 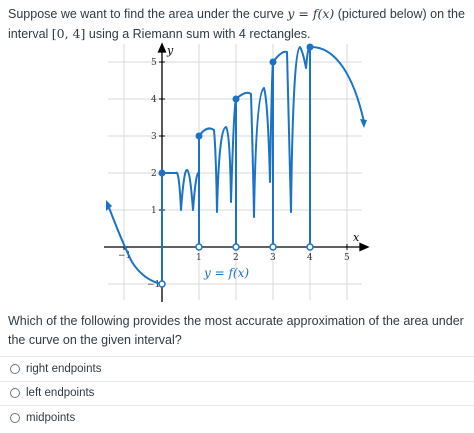 I want to click on x-axis-label: x, so click(x=356, y=237).